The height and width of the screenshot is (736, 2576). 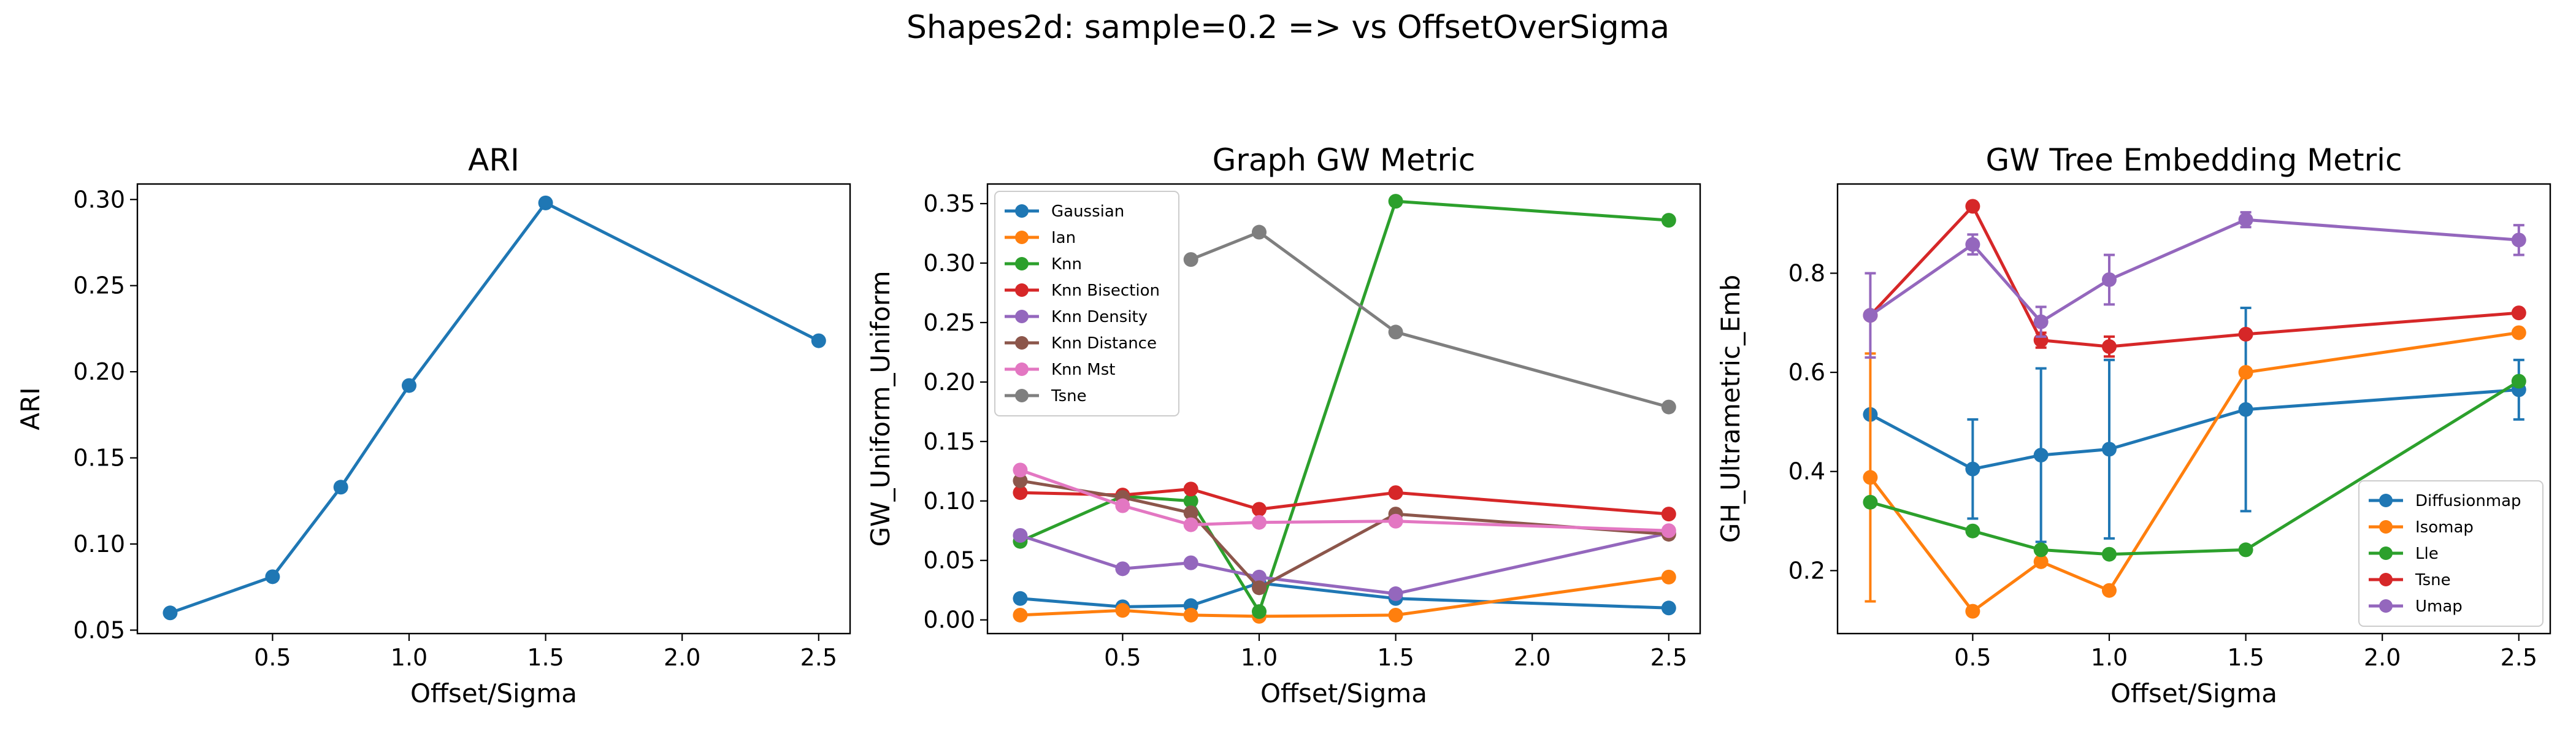 I want to click on chart-0-x-tick-label: 0.5, so click(x=272, y=657).